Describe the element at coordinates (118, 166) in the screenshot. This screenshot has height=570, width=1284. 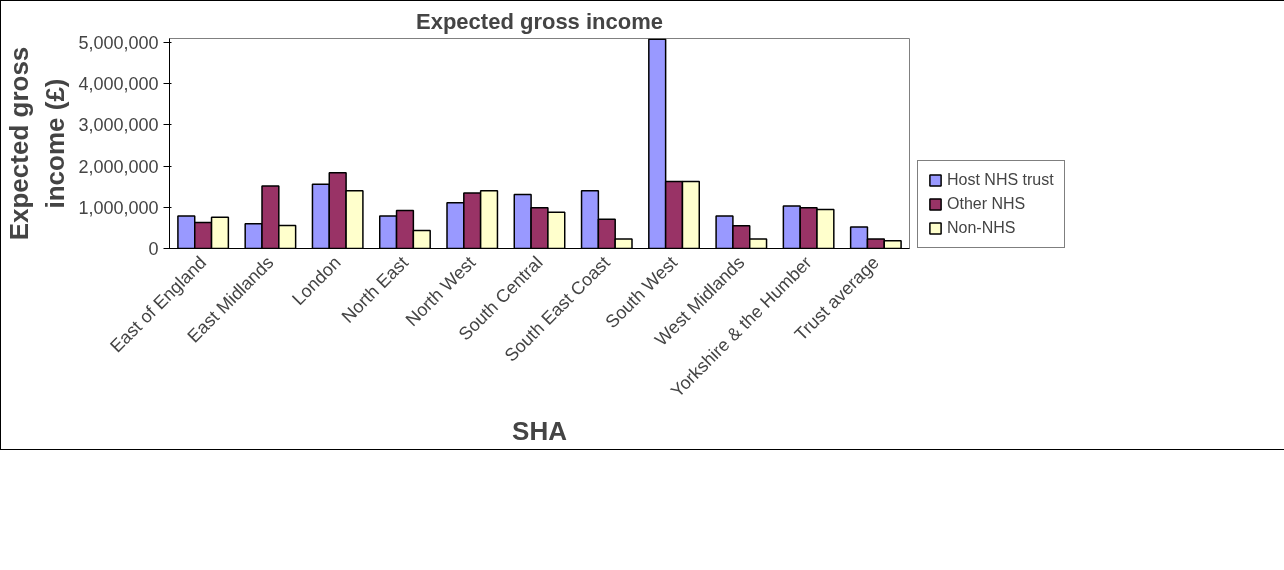
I see `y-tick-label: 2,000,000` at that location.